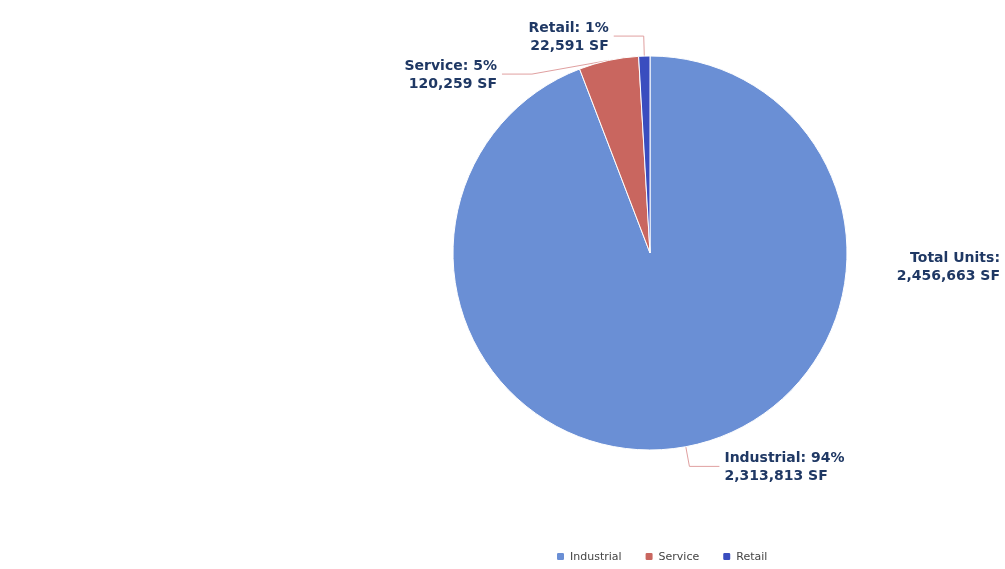 The image size is (1005, 569). I want to click on legend-label: Service, so click(679, 556).